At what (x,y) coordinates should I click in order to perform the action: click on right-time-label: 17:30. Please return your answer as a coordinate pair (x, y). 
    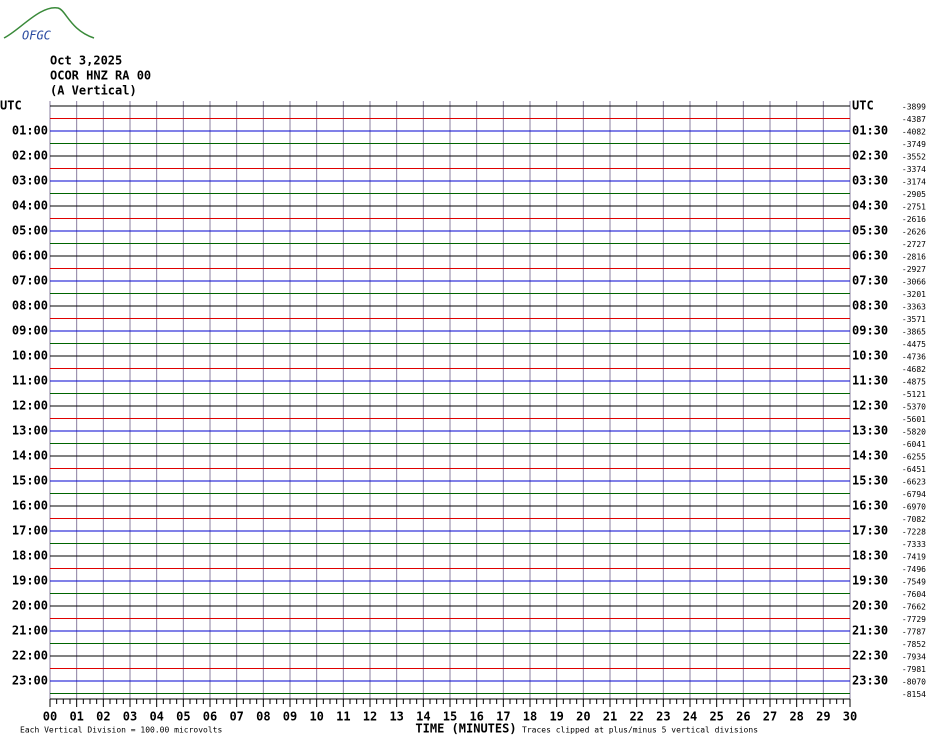
    Looking at the image, I should click on (870, 531).